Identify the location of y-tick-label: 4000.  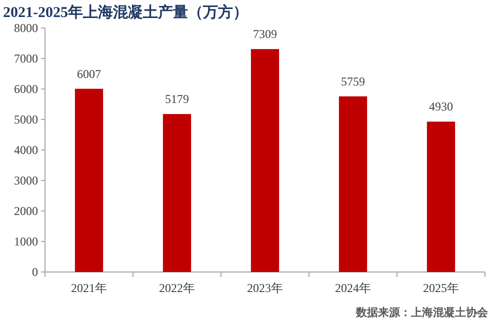
(26, 150).